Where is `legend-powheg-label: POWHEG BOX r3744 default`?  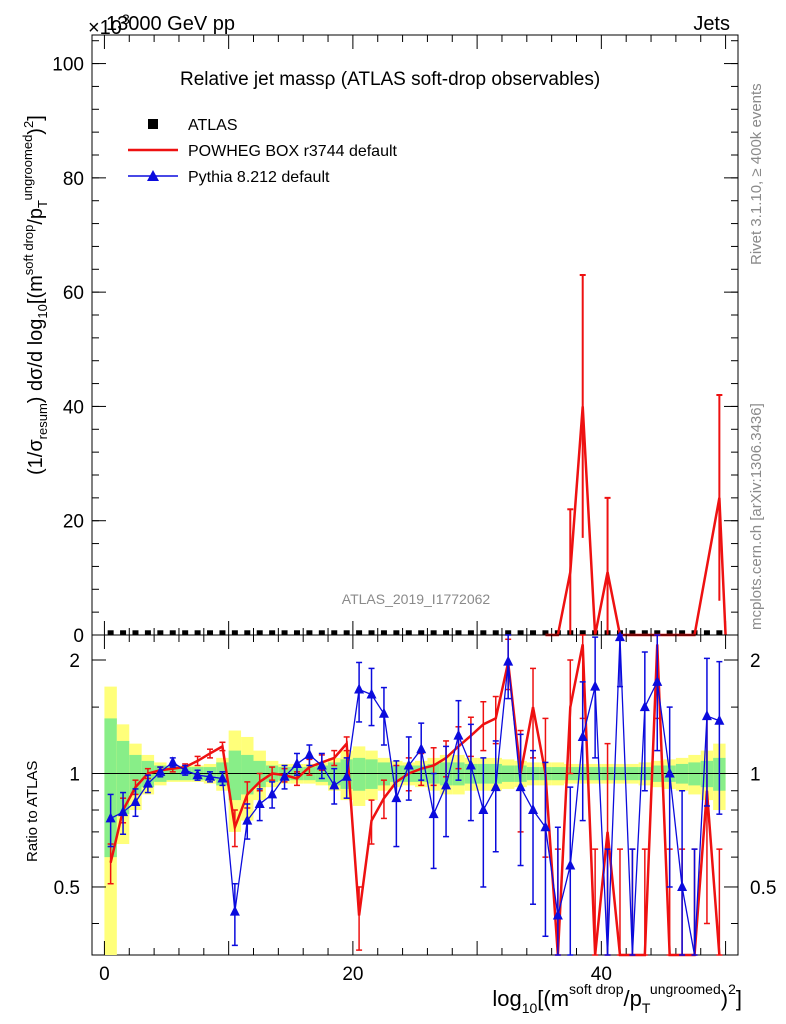
legend-powheg-label: POWHEG BOX r3744 default is located at coordinates (293, 151).